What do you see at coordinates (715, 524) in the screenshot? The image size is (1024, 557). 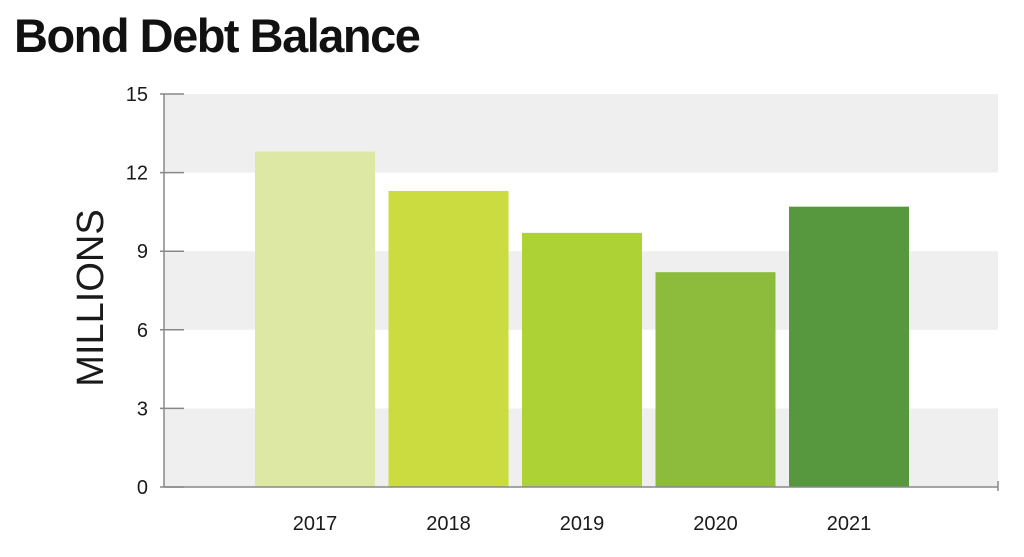 I see `x-tick-label: 2020` at bounding box center [715, 524].